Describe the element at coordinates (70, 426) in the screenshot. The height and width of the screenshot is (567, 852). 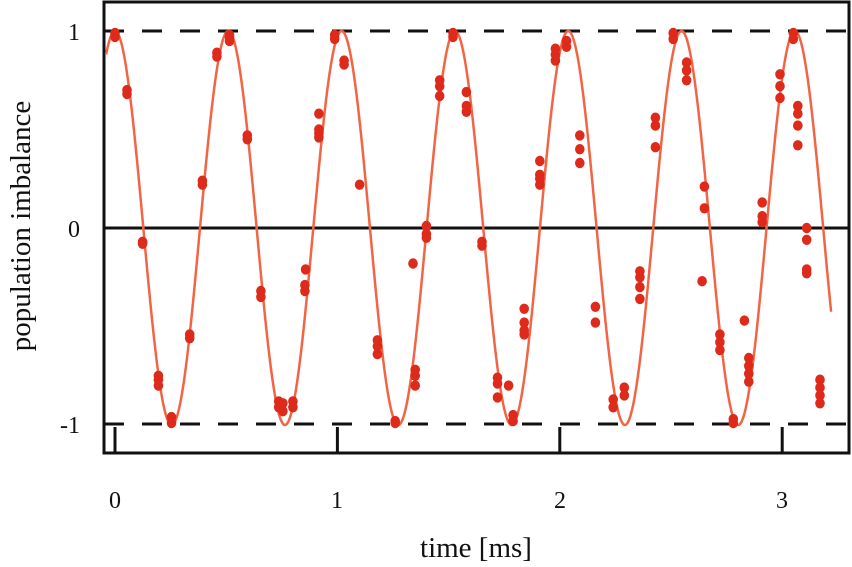
I see `y-tick-label-minus-one: -1` at that location.